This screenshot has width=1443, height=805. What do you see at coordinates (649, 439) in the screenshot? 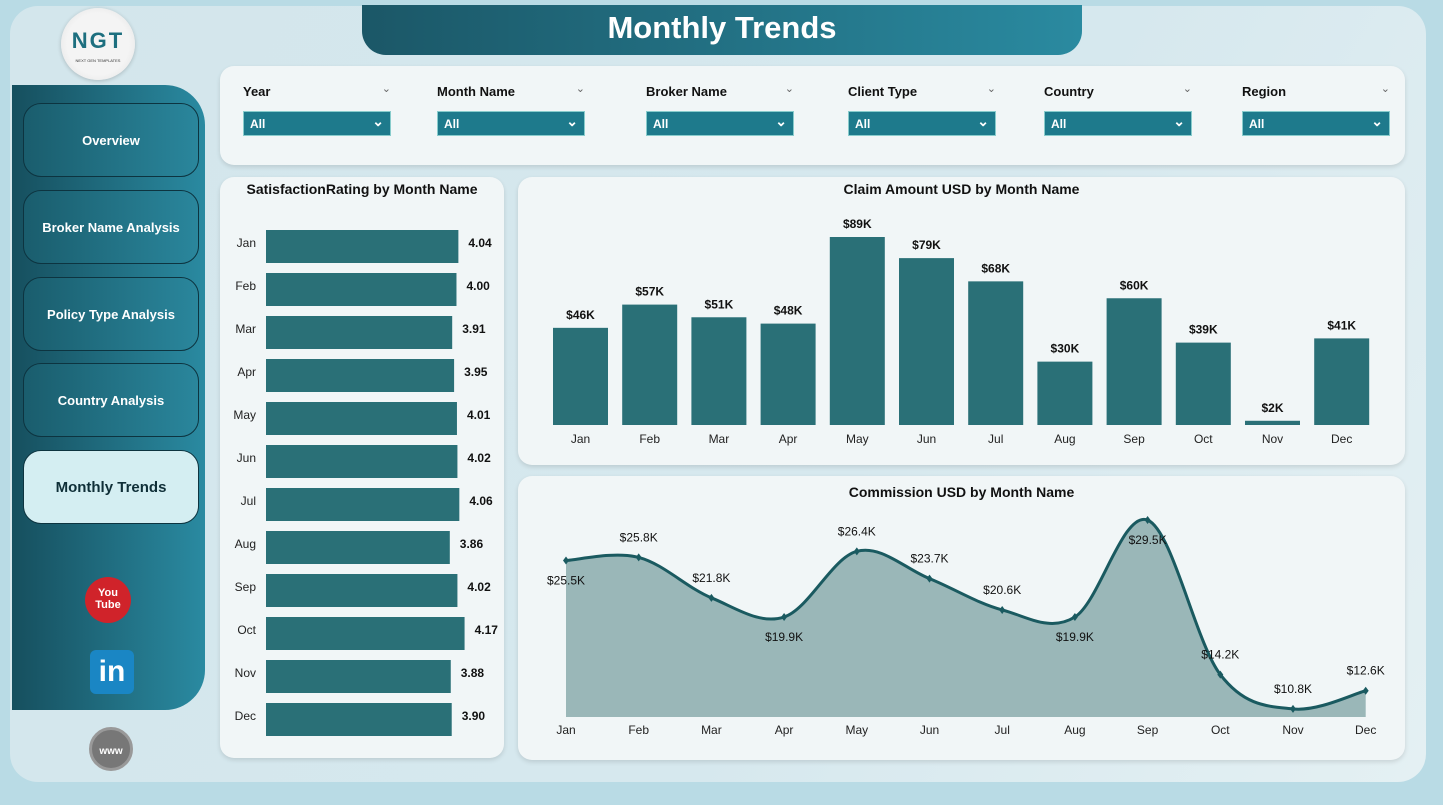
I see `x-tick-label: Feb` at bounding box center [649, 439].